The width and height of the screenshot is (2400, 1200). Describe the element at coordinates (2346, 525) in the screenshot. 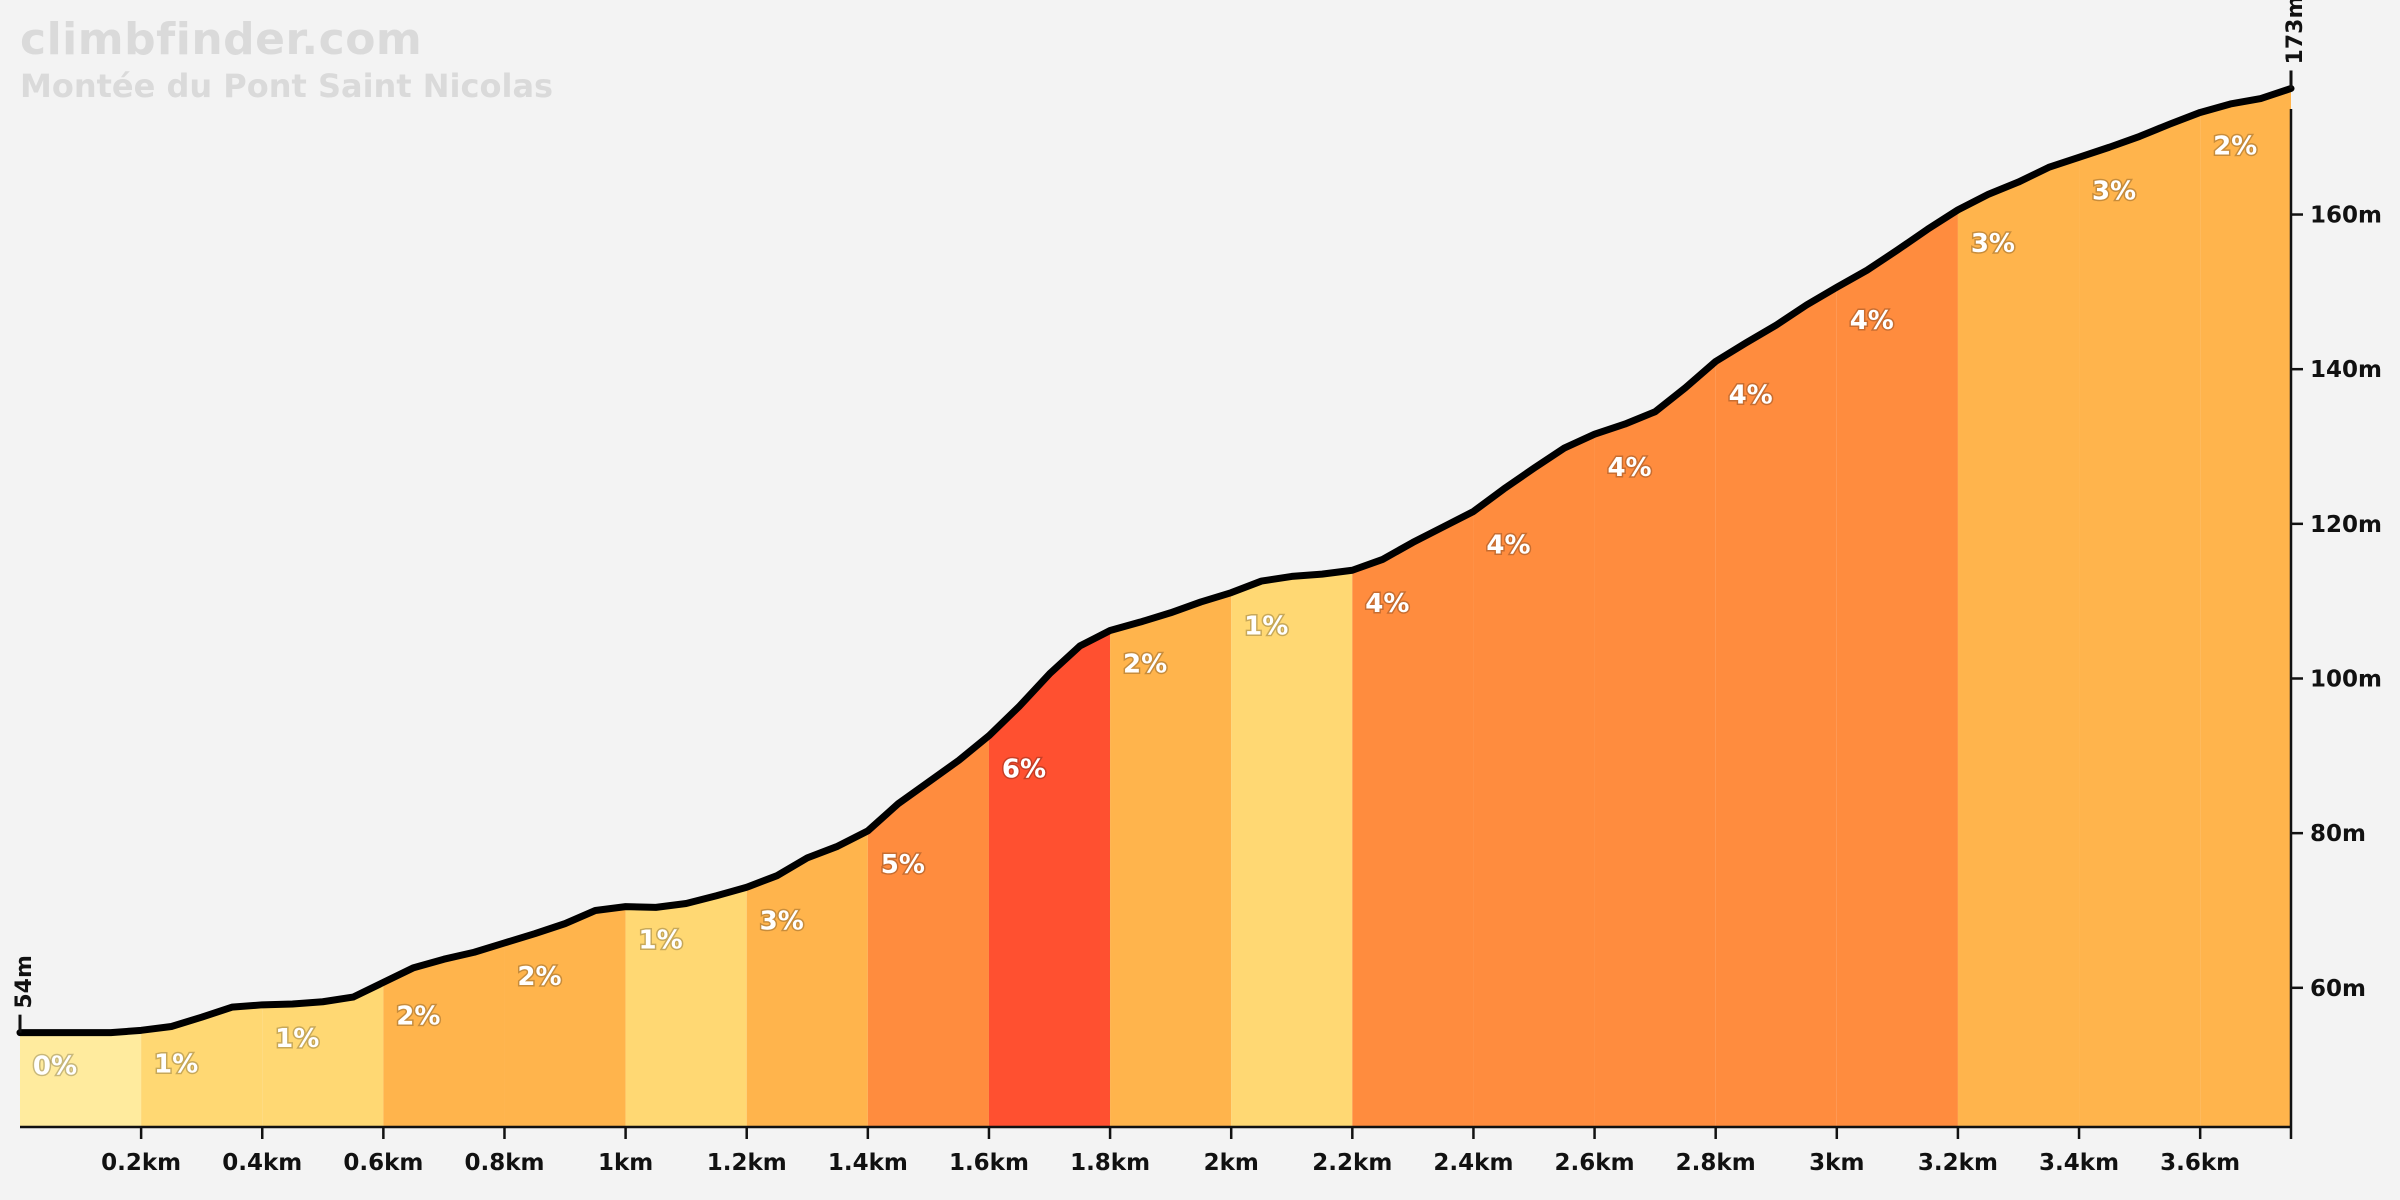

I see `y-tick-label: 120m` at that location.